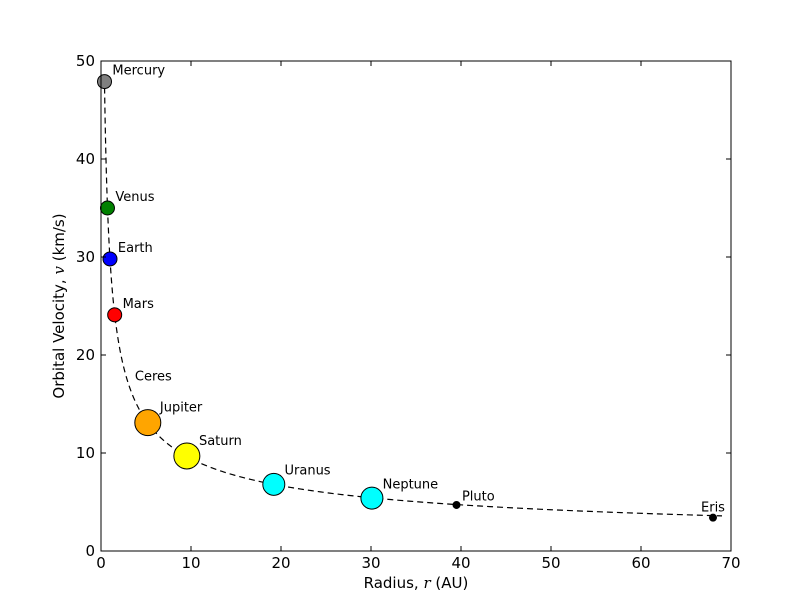 Image resolution: width=812 pixels, height=611 pixels. Describe the element at coordinates (85, 453) in the screenshot. I see `y-tick-label: 10` at that location.